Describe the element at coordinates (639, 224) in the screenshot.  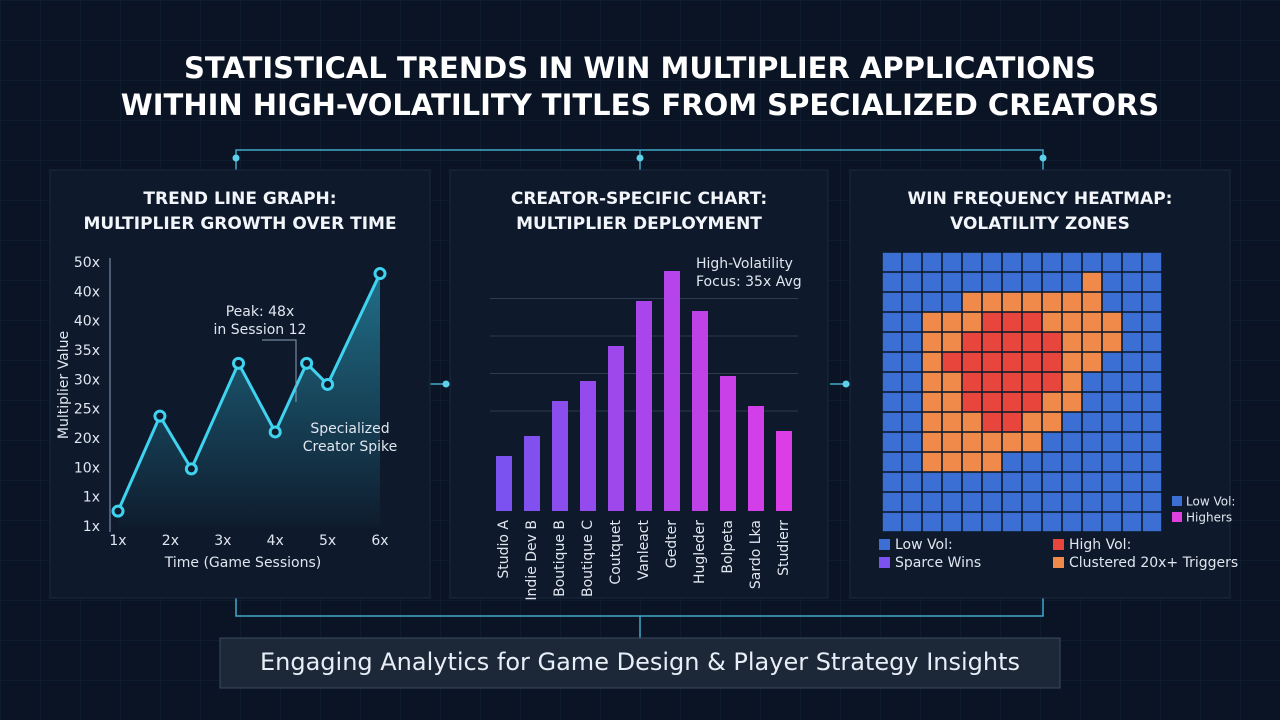
I see `panel-title: MULTIPLIER DEPLOYMENT` at that location.